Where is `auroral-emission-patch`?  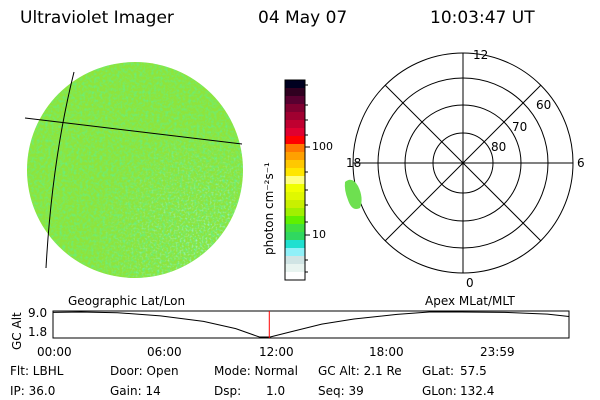 auroral-emission-patch is located at coordinates (353, 194).